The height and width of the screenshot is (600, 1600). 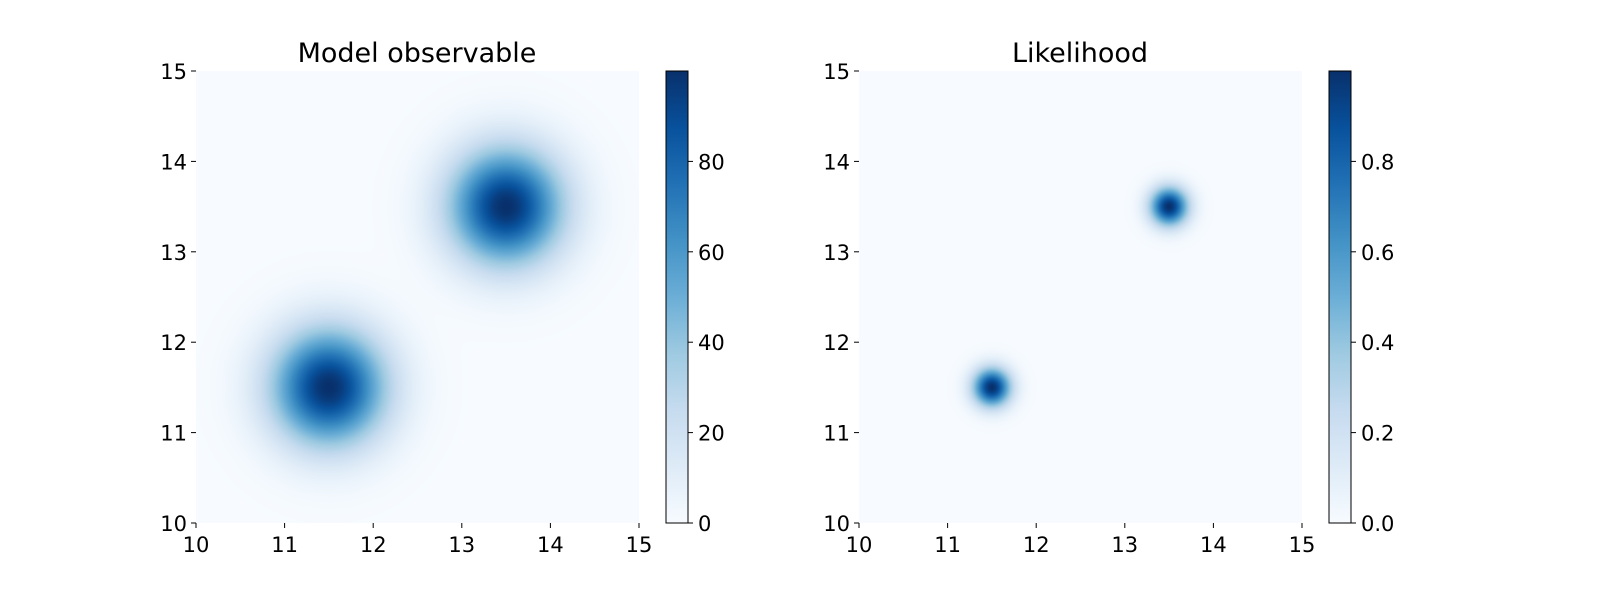 I want to click on colorbar-tick-label: 0.6, so click(x=1377, y=253).